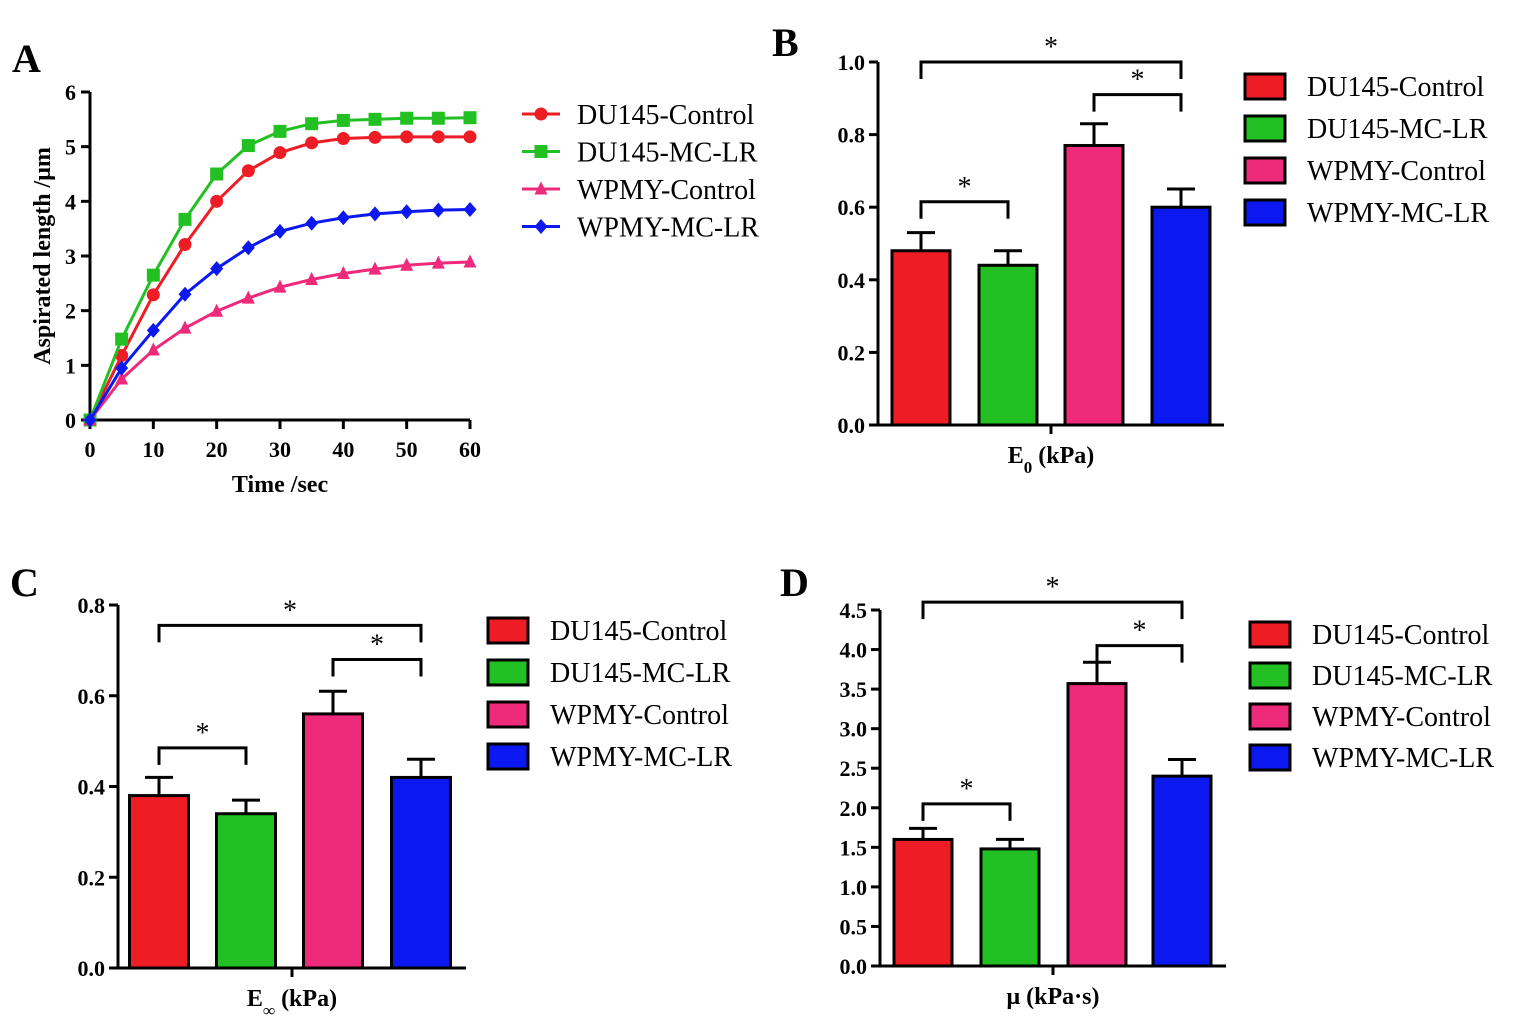 The height and width of the screenshot is (1035, 1535). Describe the element at coordinates (1051, 47) in the screenshot. I see `panel-b-significance-label-1: *` at that location.